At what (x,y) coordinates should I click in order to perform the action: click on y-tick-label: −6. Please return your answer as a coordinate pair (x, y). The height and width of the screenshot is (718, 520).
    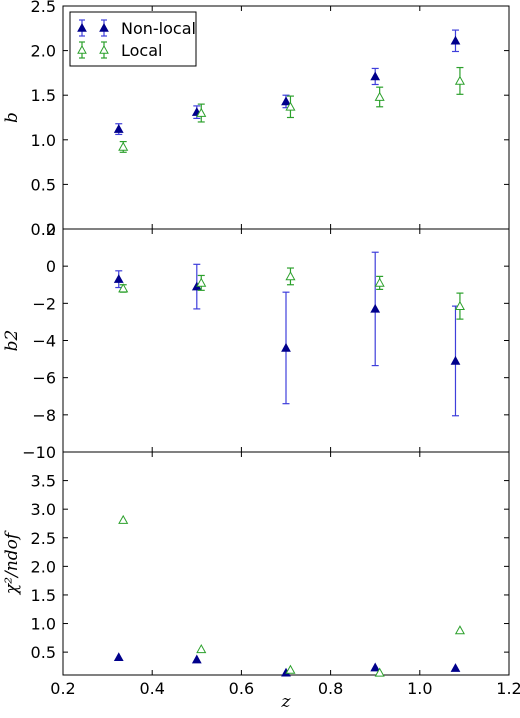
    Looking at the image, I should click on (44, 378).